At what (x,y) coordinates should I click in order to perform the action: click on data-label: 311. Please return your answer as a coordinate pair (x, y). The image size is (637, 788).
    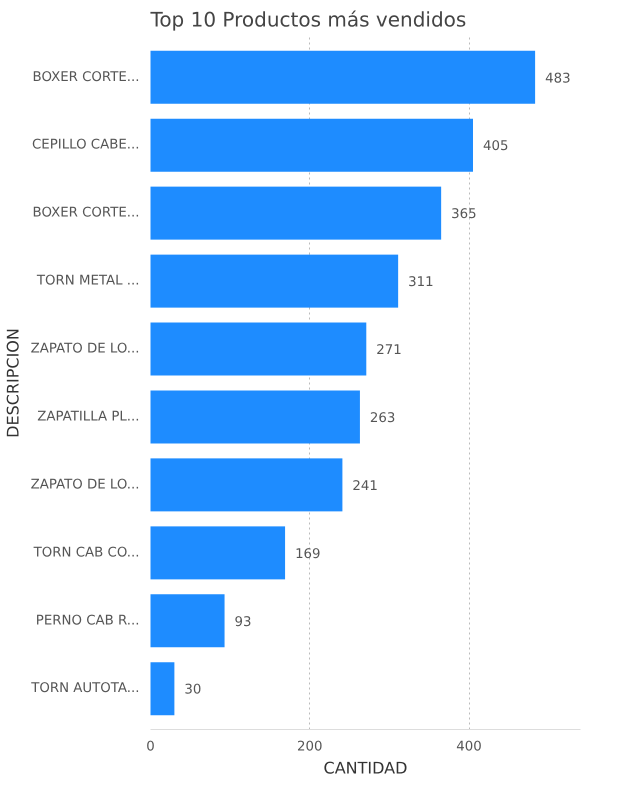
    Looking at the image, I should click on (421, 282).